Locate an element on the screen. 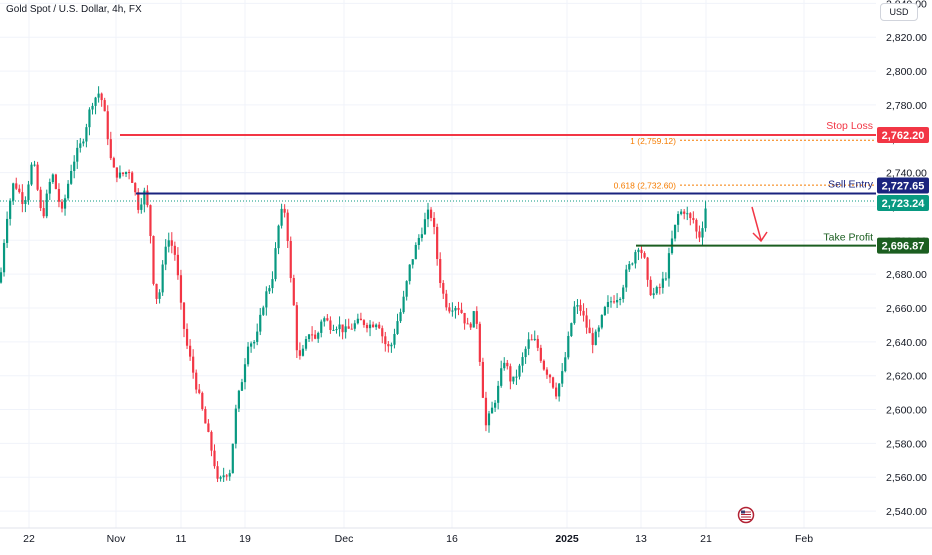 The height and width of the screenshot is (555, 932). x-axis: 22 Nov 11 19 Dec 16 2025 13 21 Feb is located at coordinates (466, 536).